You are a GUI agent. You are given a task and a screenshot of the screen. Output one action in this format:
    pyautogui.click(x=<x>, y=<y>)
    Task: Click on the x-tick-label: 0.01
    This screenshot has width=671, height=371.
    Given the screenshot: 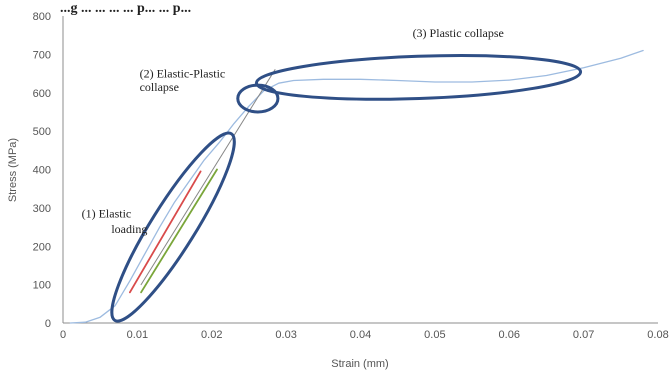 What is the action you would take?
    pyautogui.click(x=137, y=335)
    